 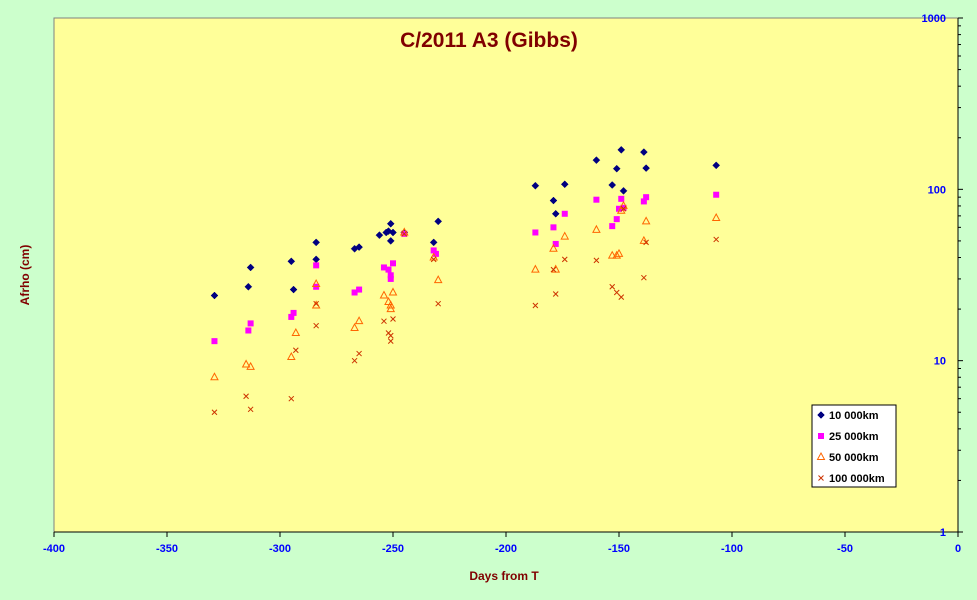 What do you see at coordinates (393, 549) in the screenshot?
I see `x-tick-label: -250` at bounding box center [393, 549].